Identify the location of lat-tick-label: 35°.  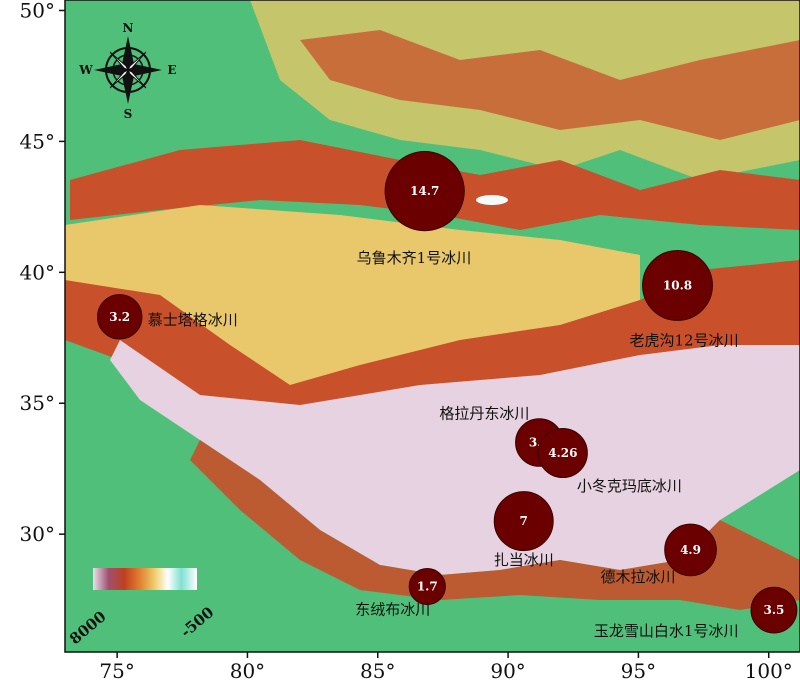
(37, 403).